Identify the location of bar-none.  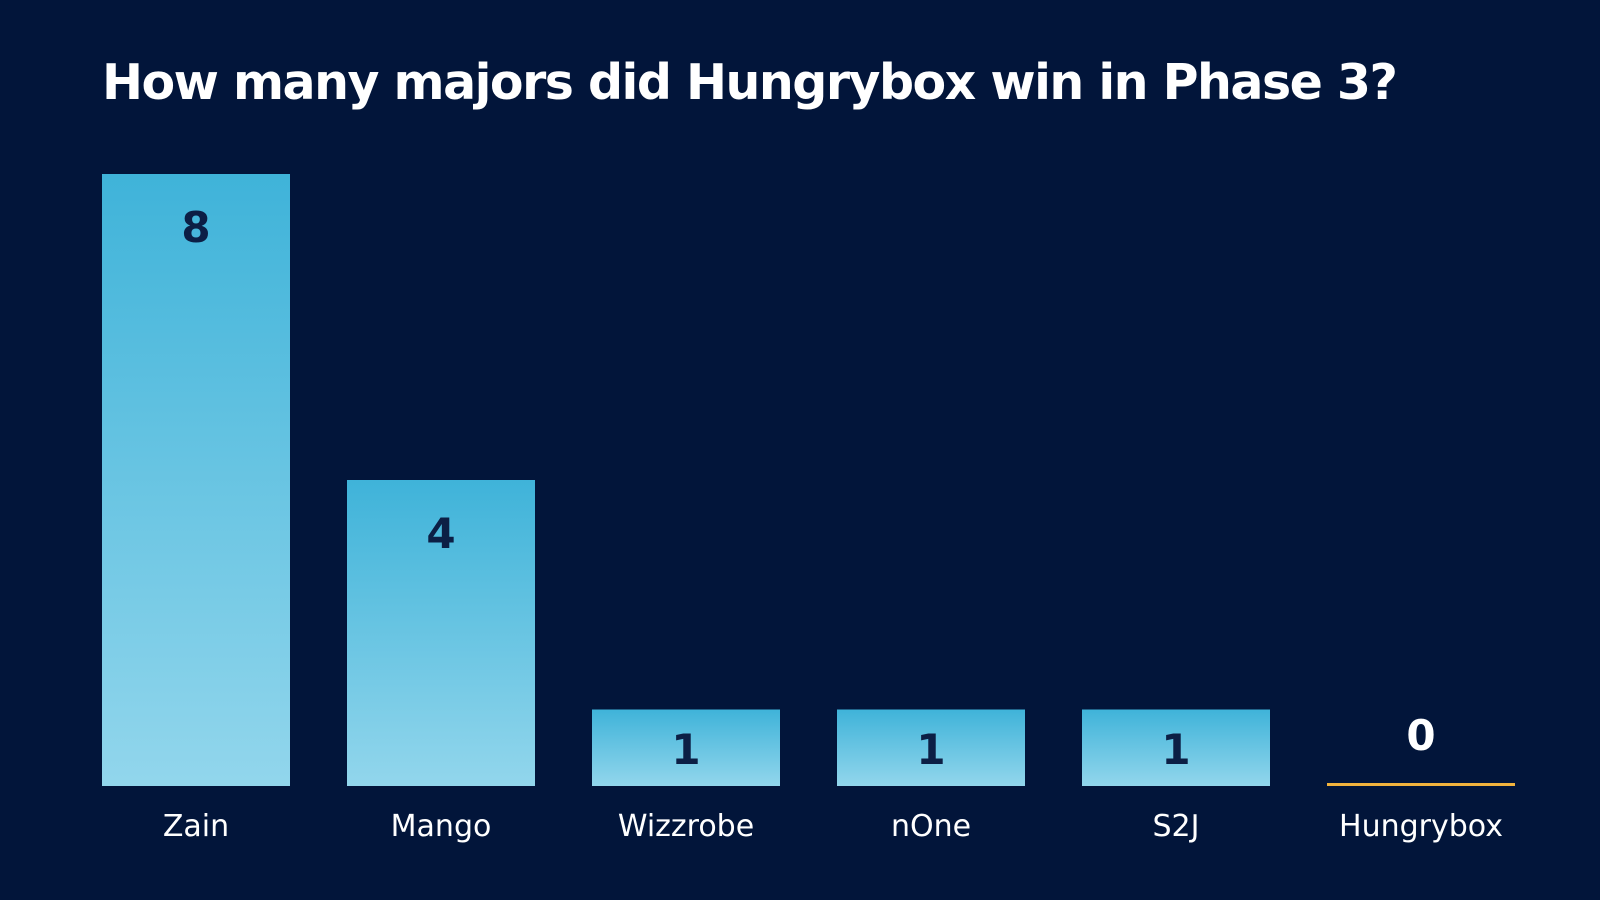
(931, 747).